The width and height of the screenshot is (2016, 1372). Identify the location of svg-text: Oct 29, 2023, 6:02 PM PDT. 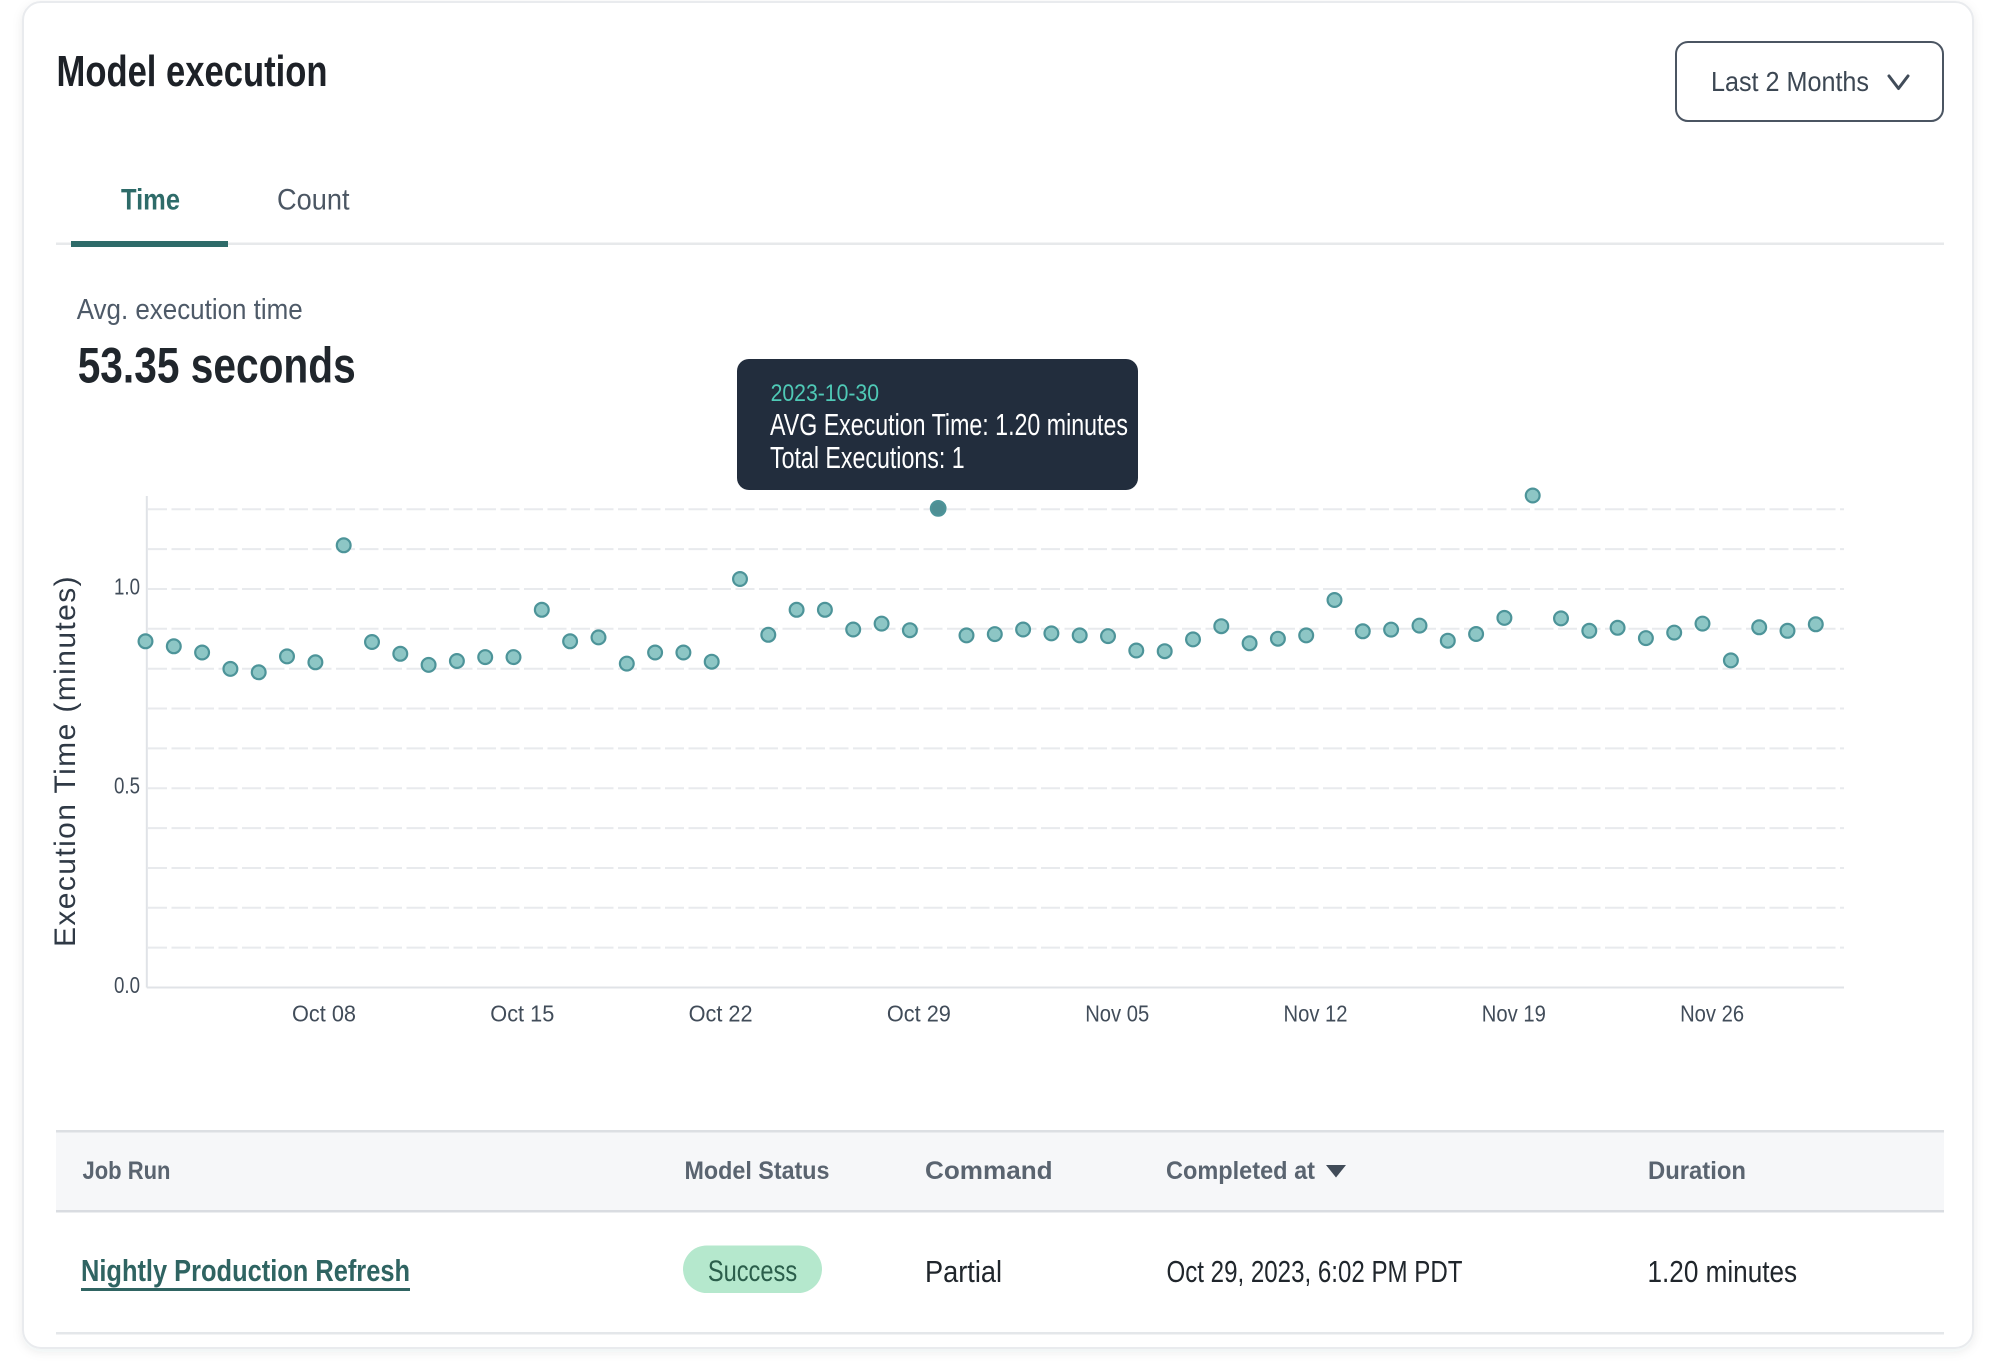
(1315, 1271).